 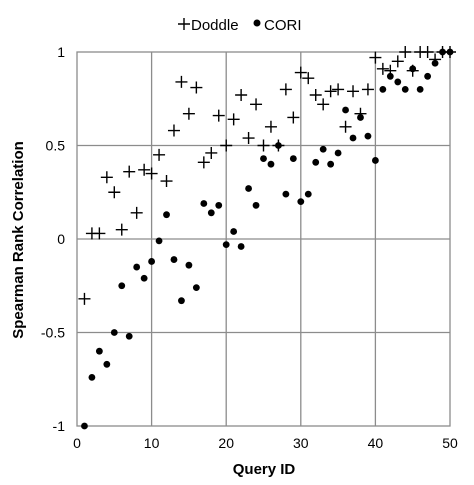 What do you see at coordinates (283, 25) in the screenshot?
I see `legend-label-cori: CORI` at bounding box center [283, 25].